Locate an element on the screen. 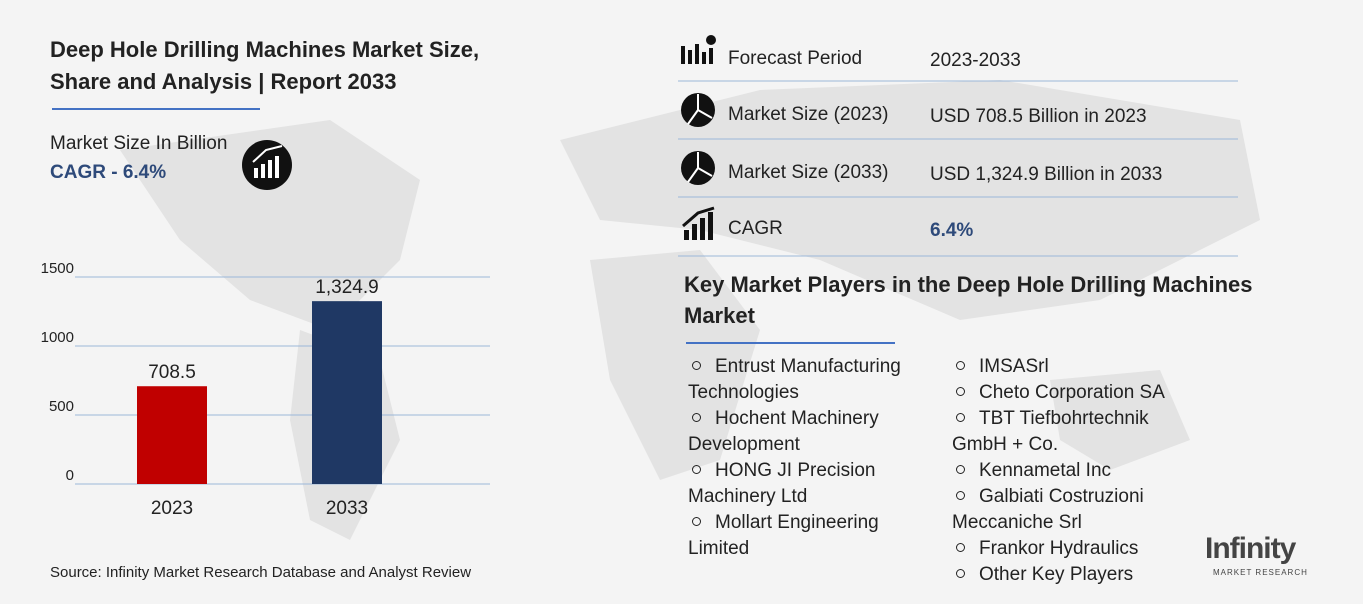 This screenshot has height=604, width=1363. player: IMSASrl is located at coordinates (1072, 367).